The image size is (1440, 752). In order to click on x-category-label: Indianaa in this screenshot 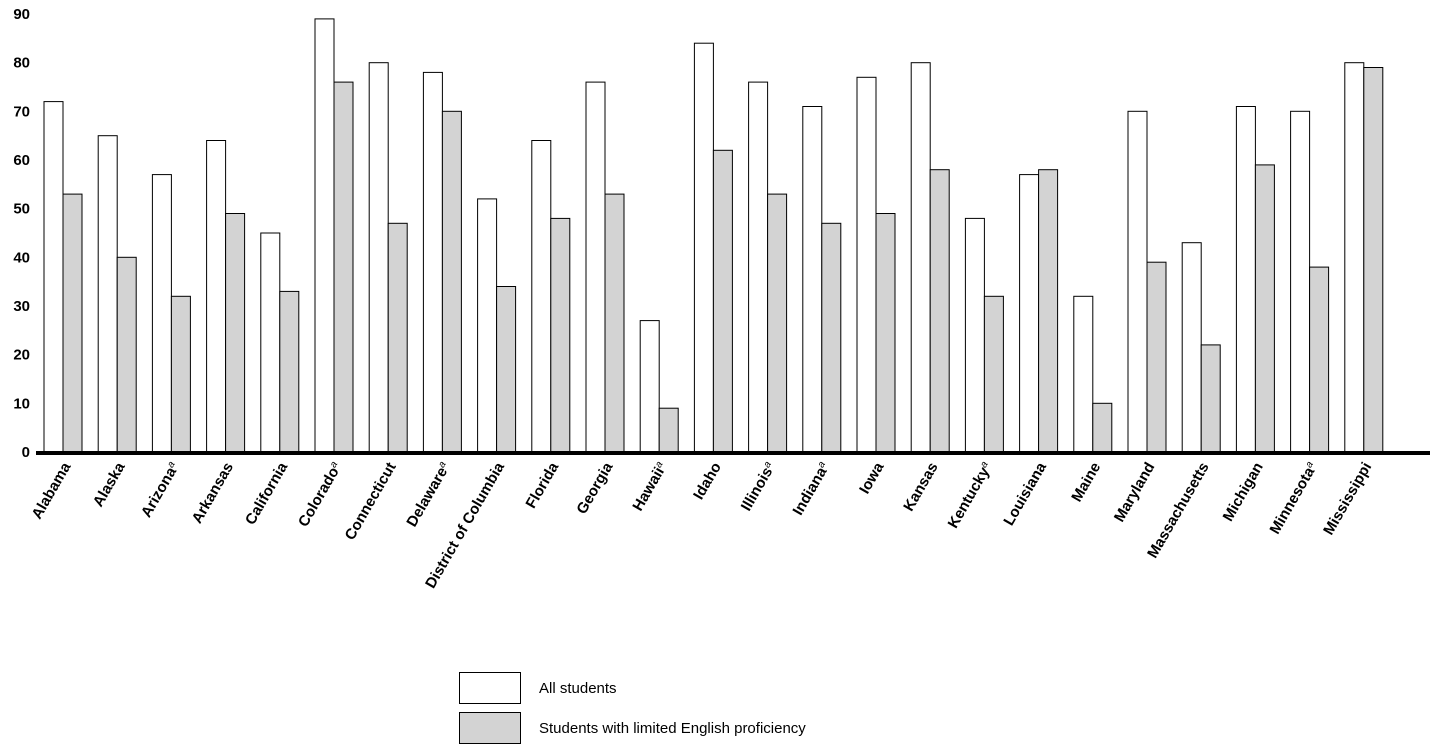, I will do `click(812, 488)`.